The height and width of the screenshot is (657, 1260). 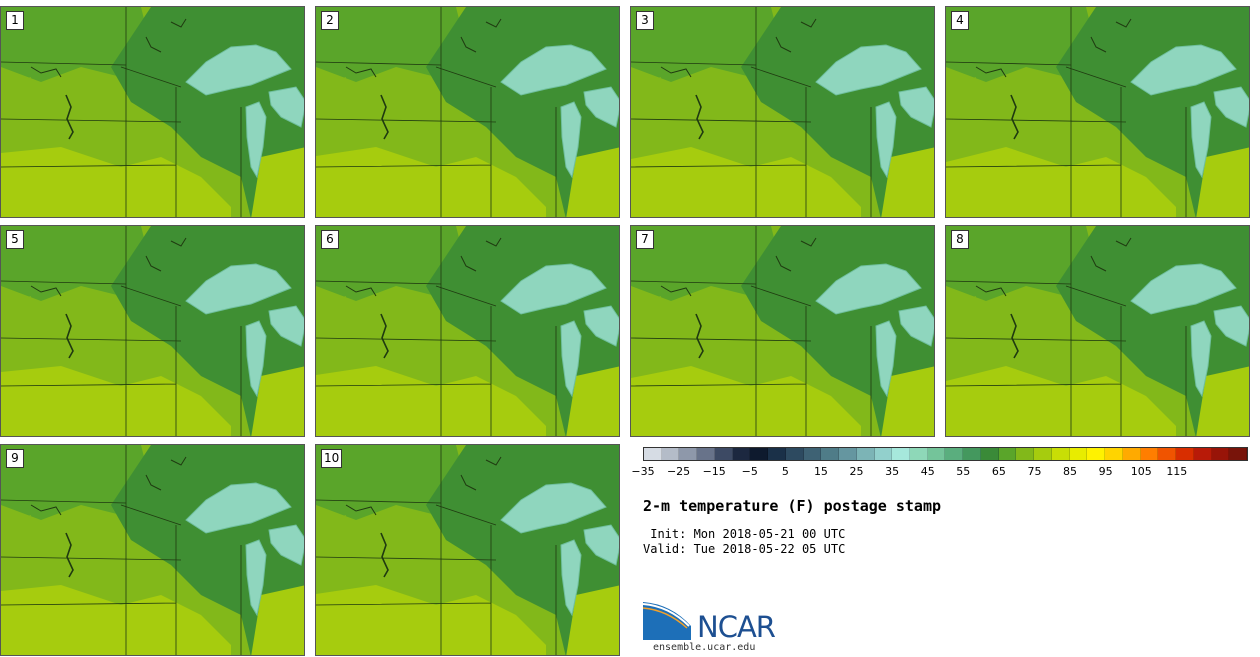 I want to click on map-panel-6: 6, so click(x=467, y=331).